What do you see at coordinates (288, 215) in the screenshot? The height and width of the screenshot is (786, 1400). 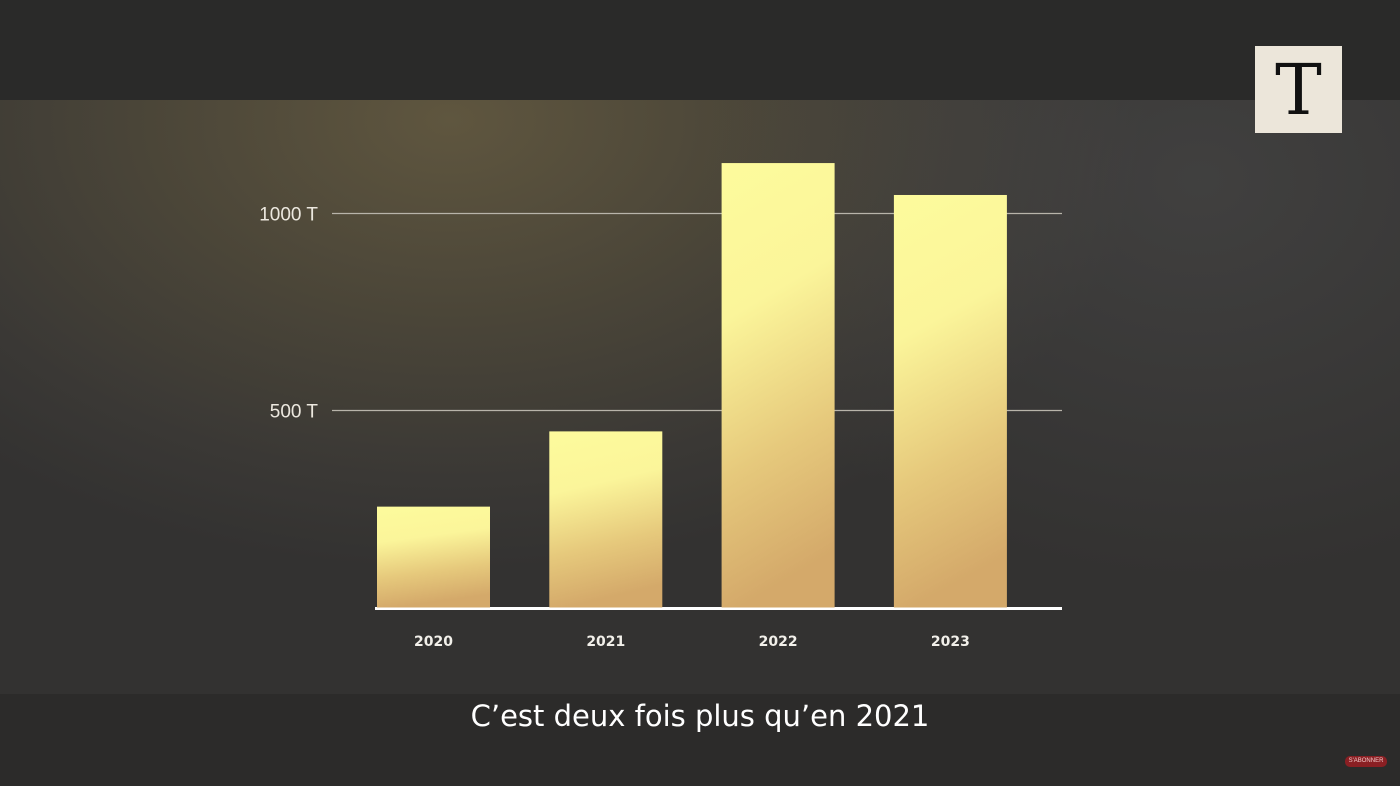 I see `y-tick-label: 1000 T` at bounding box center [288, 215].